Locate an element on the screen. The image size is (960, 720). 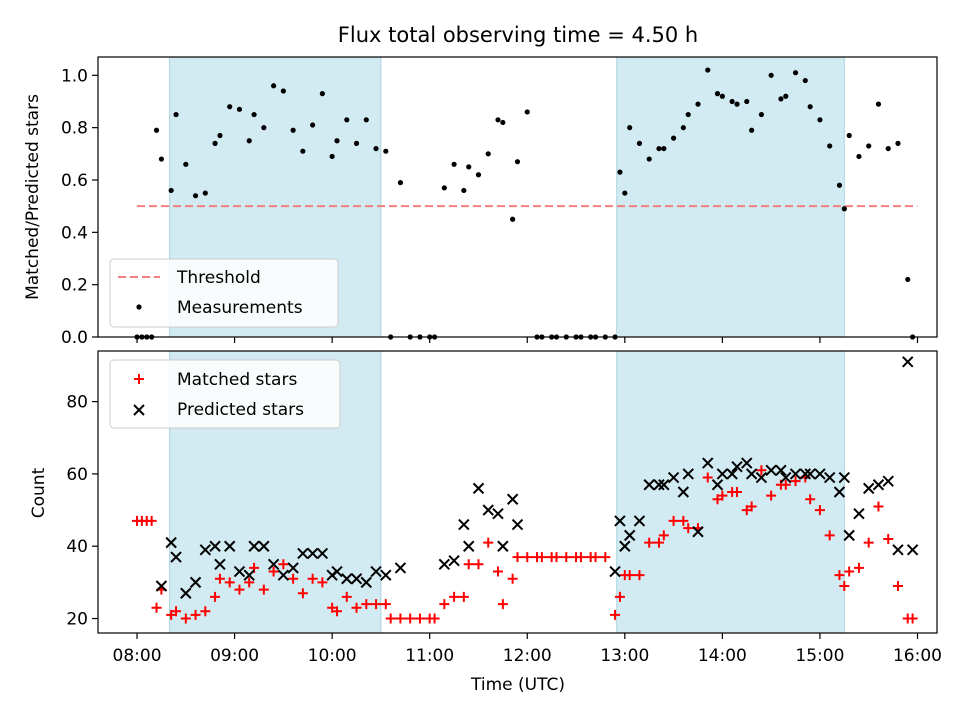
top-y-tick-label: 0.8 is located at coordinates (74, 129).